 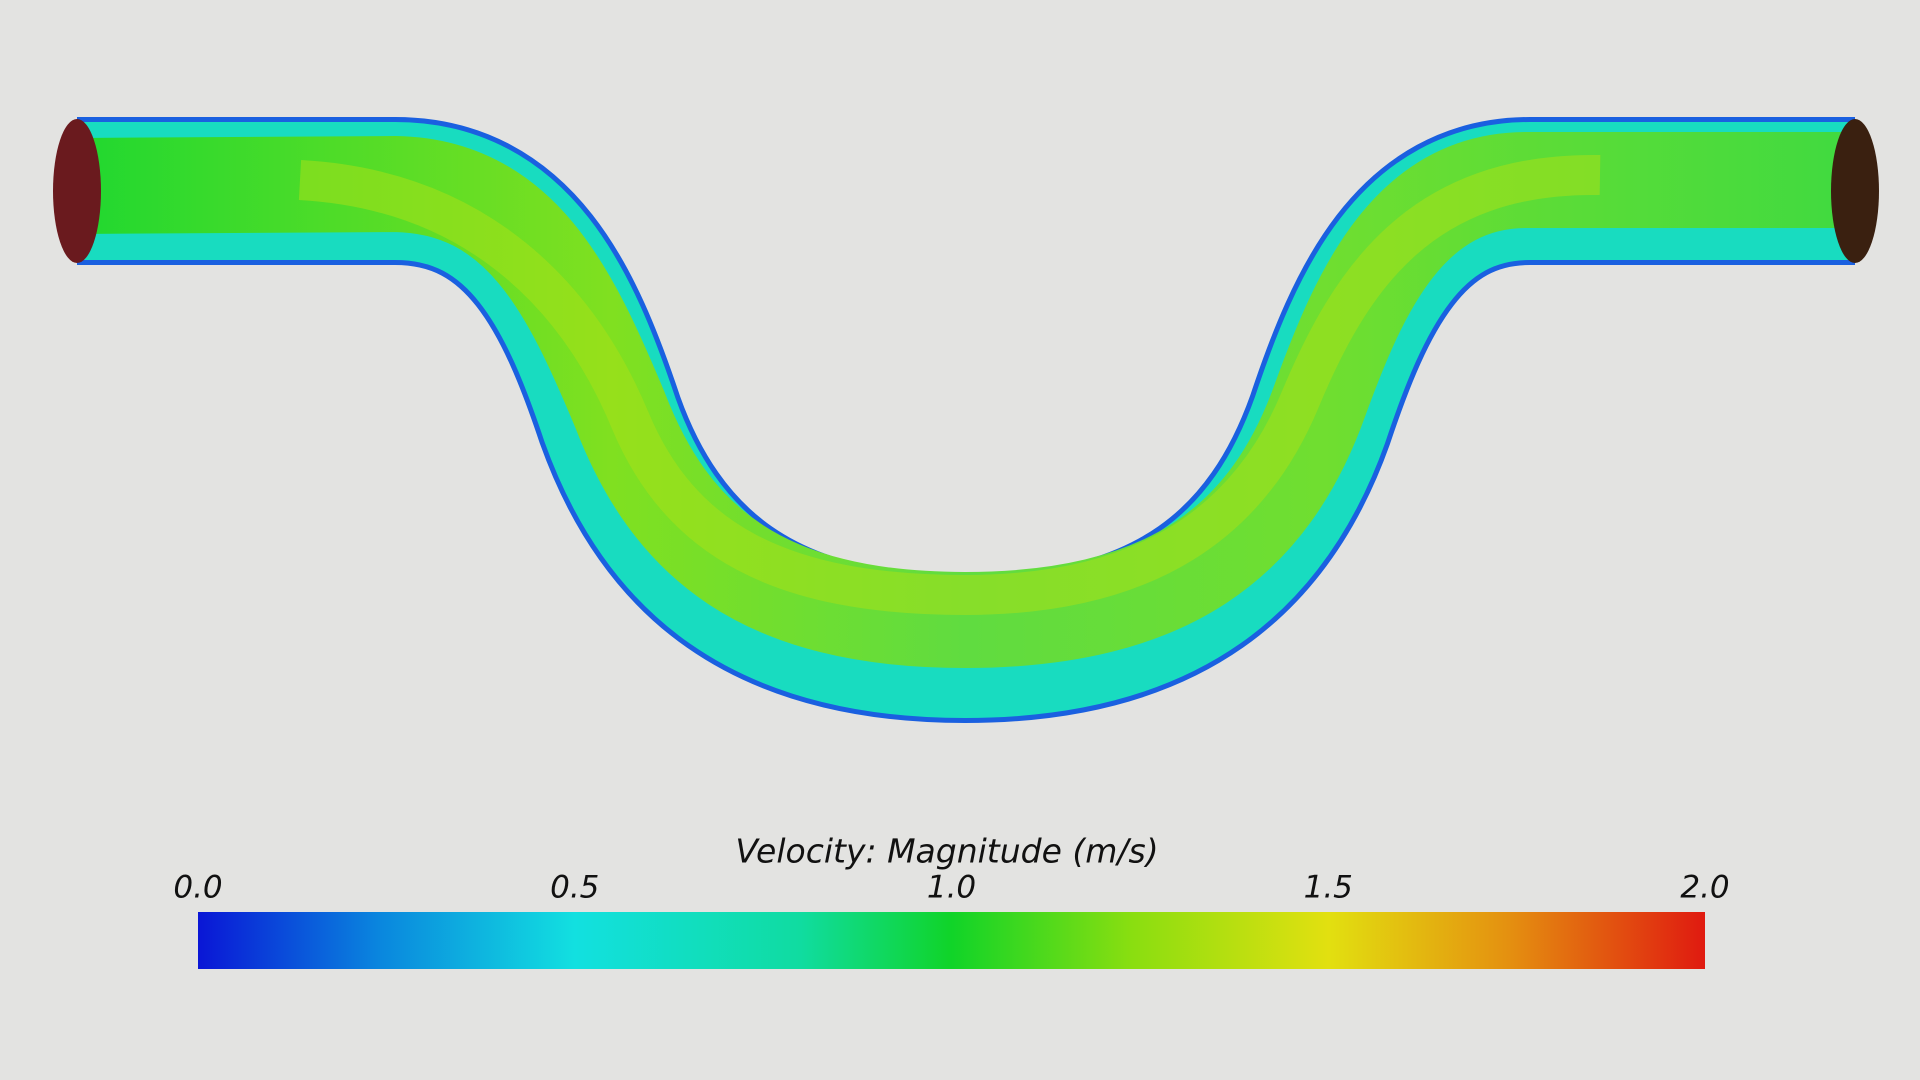 I want to click on colorbar, so click(x=951, y=940).